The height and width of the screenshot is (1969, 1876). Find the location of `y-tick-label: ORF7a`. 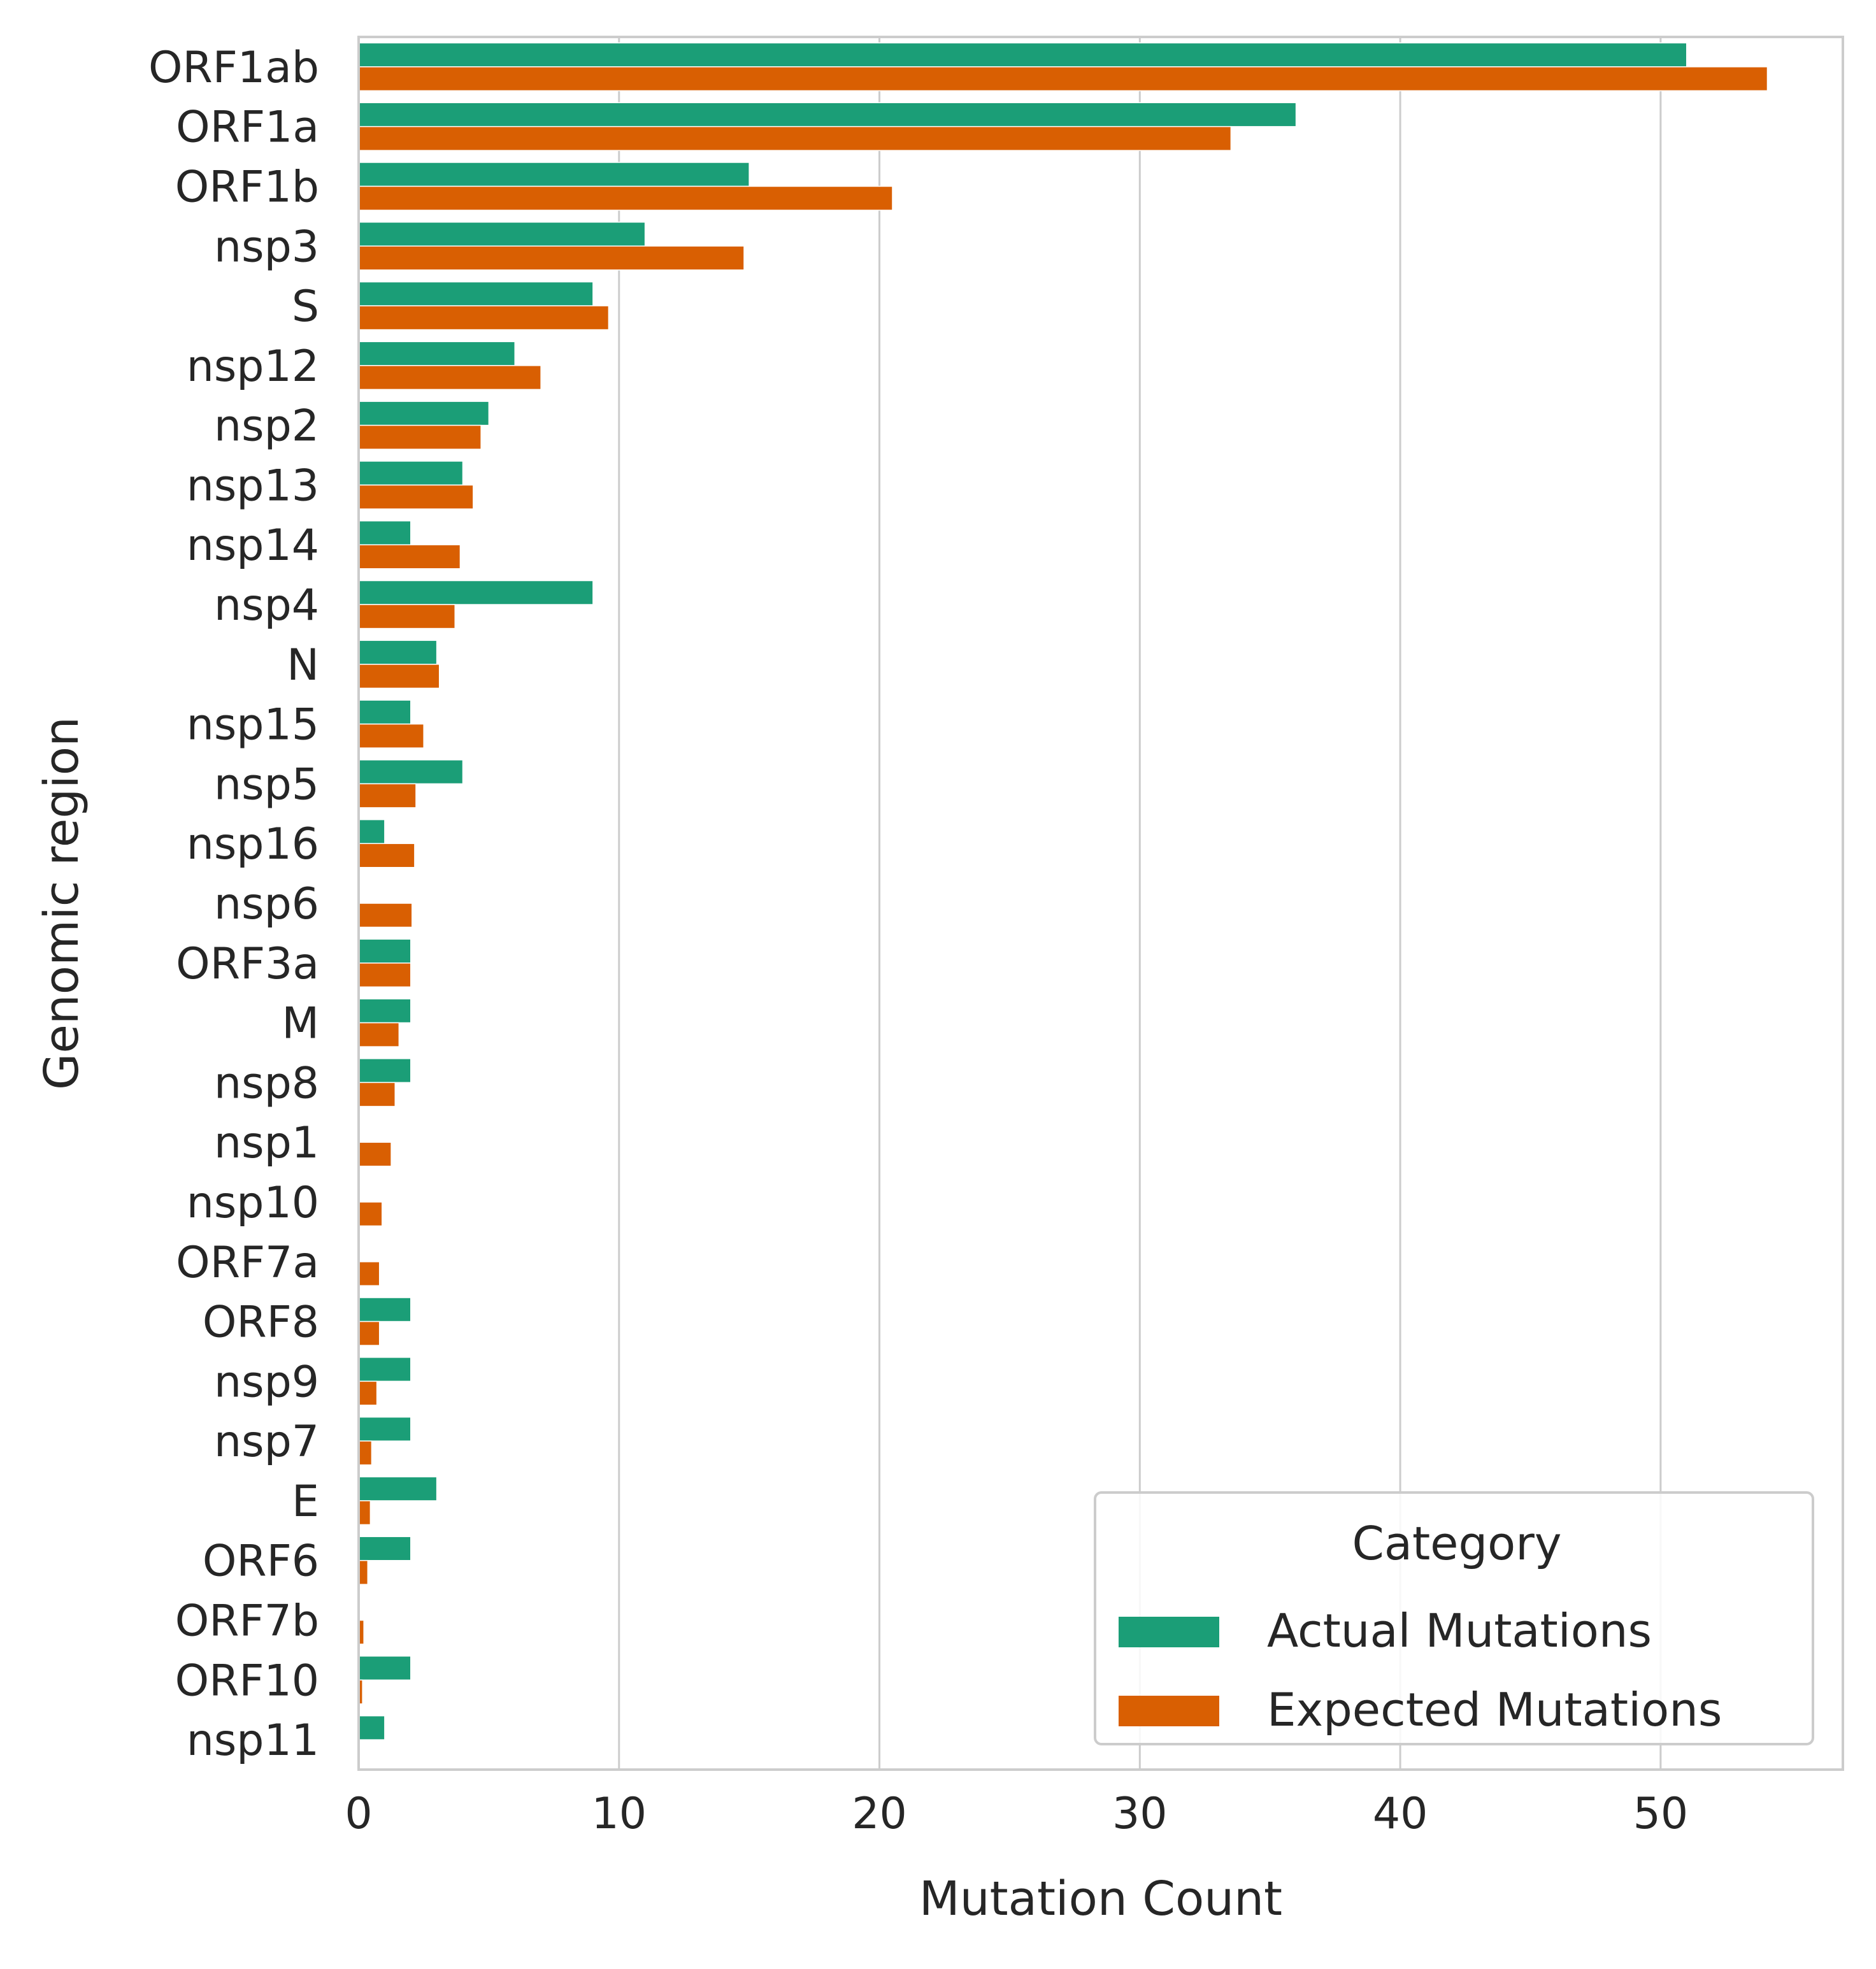

y-tick-label: ORF7a is located at coordinates (247, 1263).